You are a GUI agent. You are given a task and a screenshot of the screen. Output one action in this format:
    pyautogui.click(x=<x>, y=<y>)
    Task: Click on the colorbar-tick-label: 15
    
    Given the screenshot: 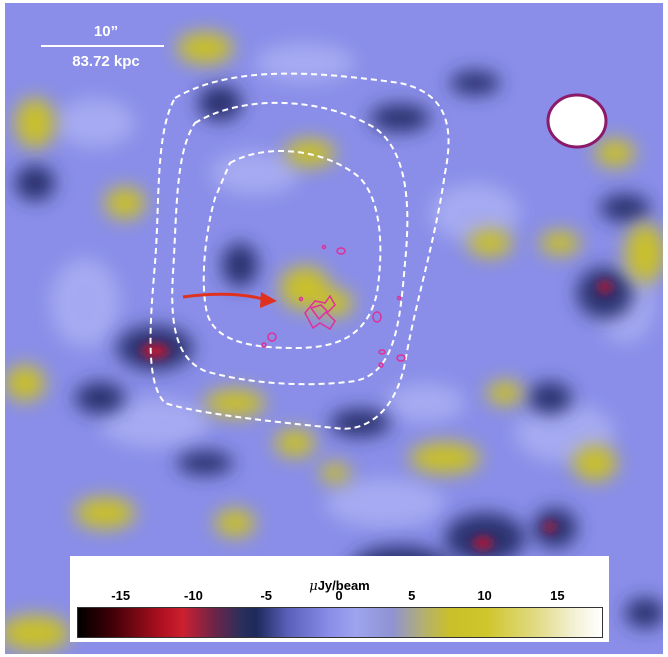 What is the action you would take?
    pyautogui.click(x=557, y=595)
    